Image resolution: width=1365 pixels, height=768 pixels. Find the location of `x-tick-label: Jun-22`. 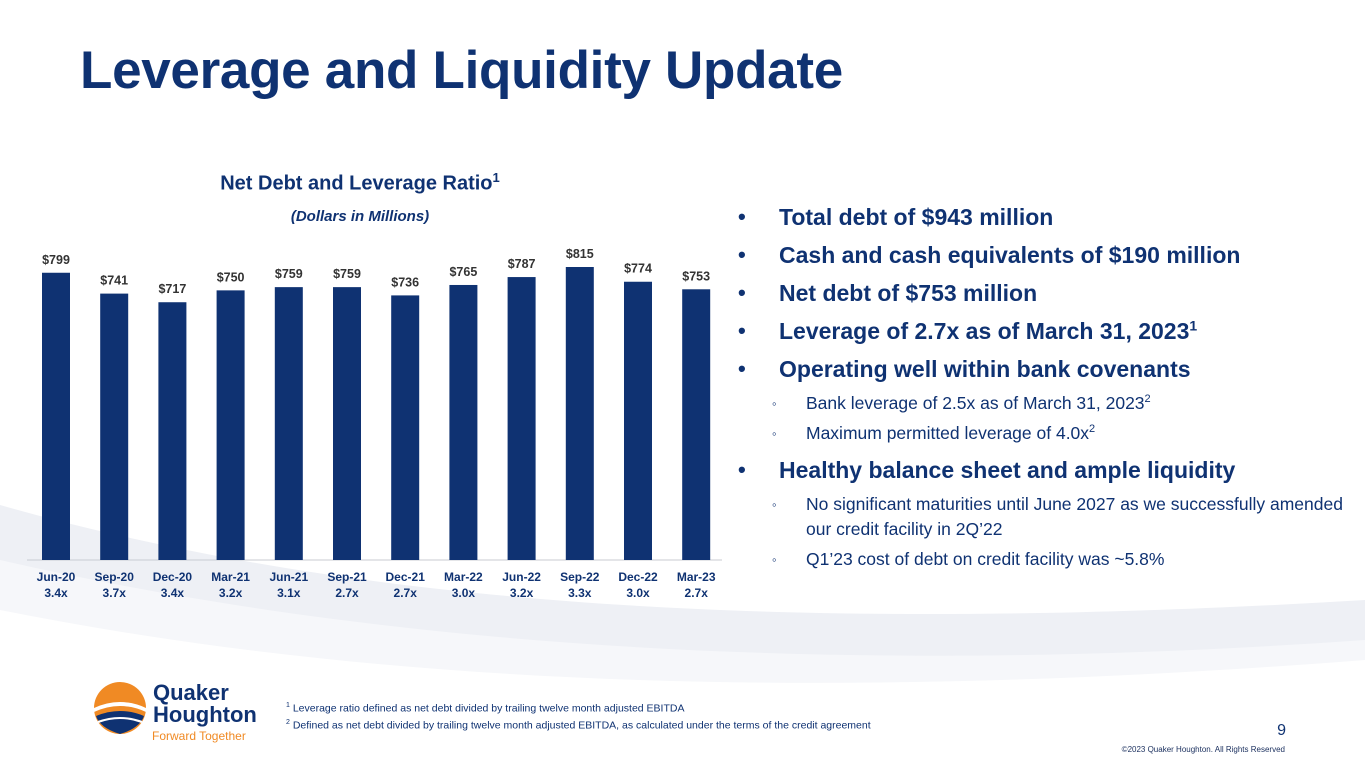

x-tick-label: Jun-22 is located at coordinates (521, 577).